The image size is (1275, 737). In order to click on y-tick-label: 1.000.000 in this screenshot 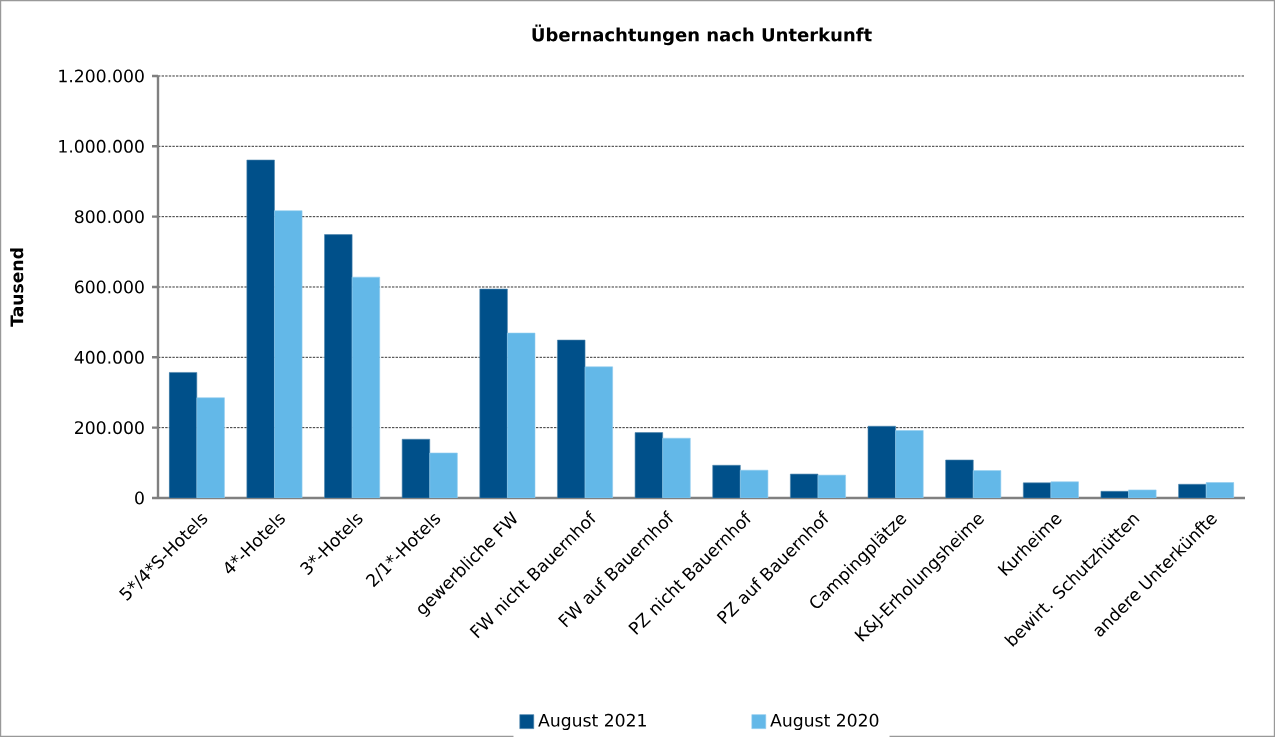, I will do `click(101, 146)`.